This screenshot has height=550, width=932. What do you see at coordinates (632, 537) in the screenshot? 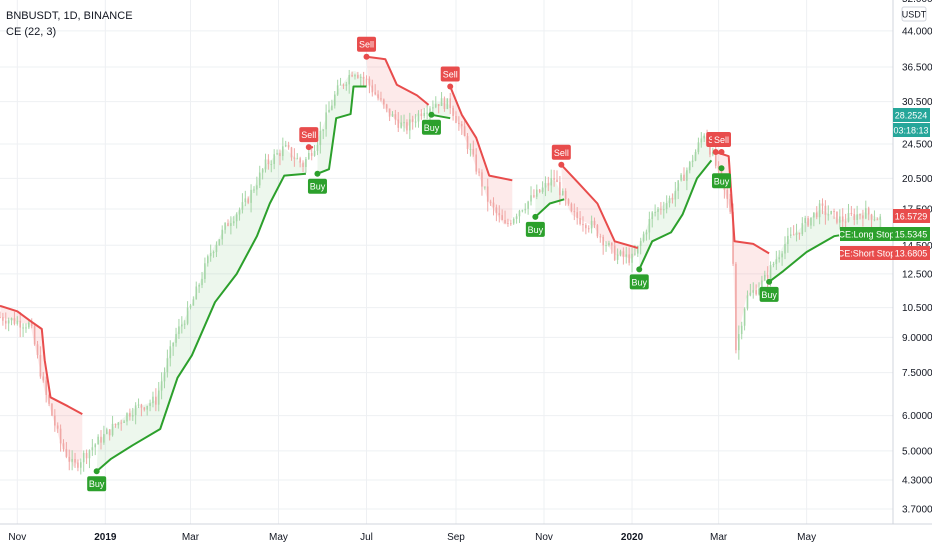
I see `time-tick-label: 2020` at bounding box center [632, 537].